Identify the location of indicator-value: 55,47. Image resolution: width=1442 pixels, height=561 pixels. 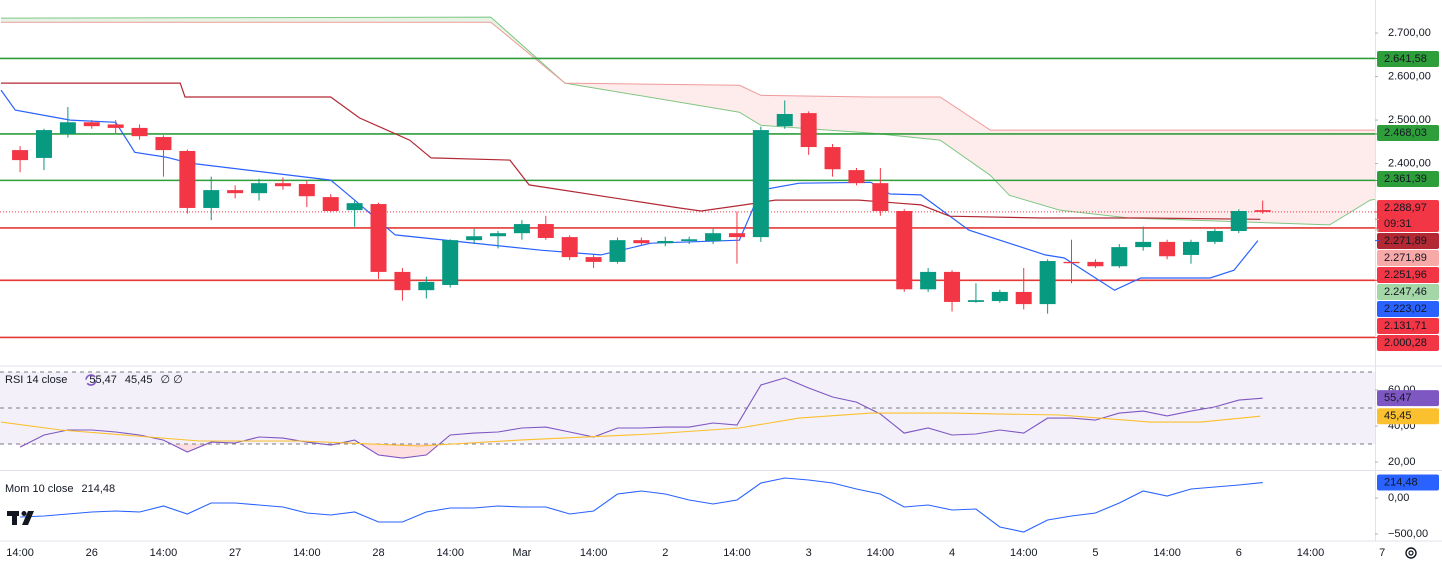
(103, 380).